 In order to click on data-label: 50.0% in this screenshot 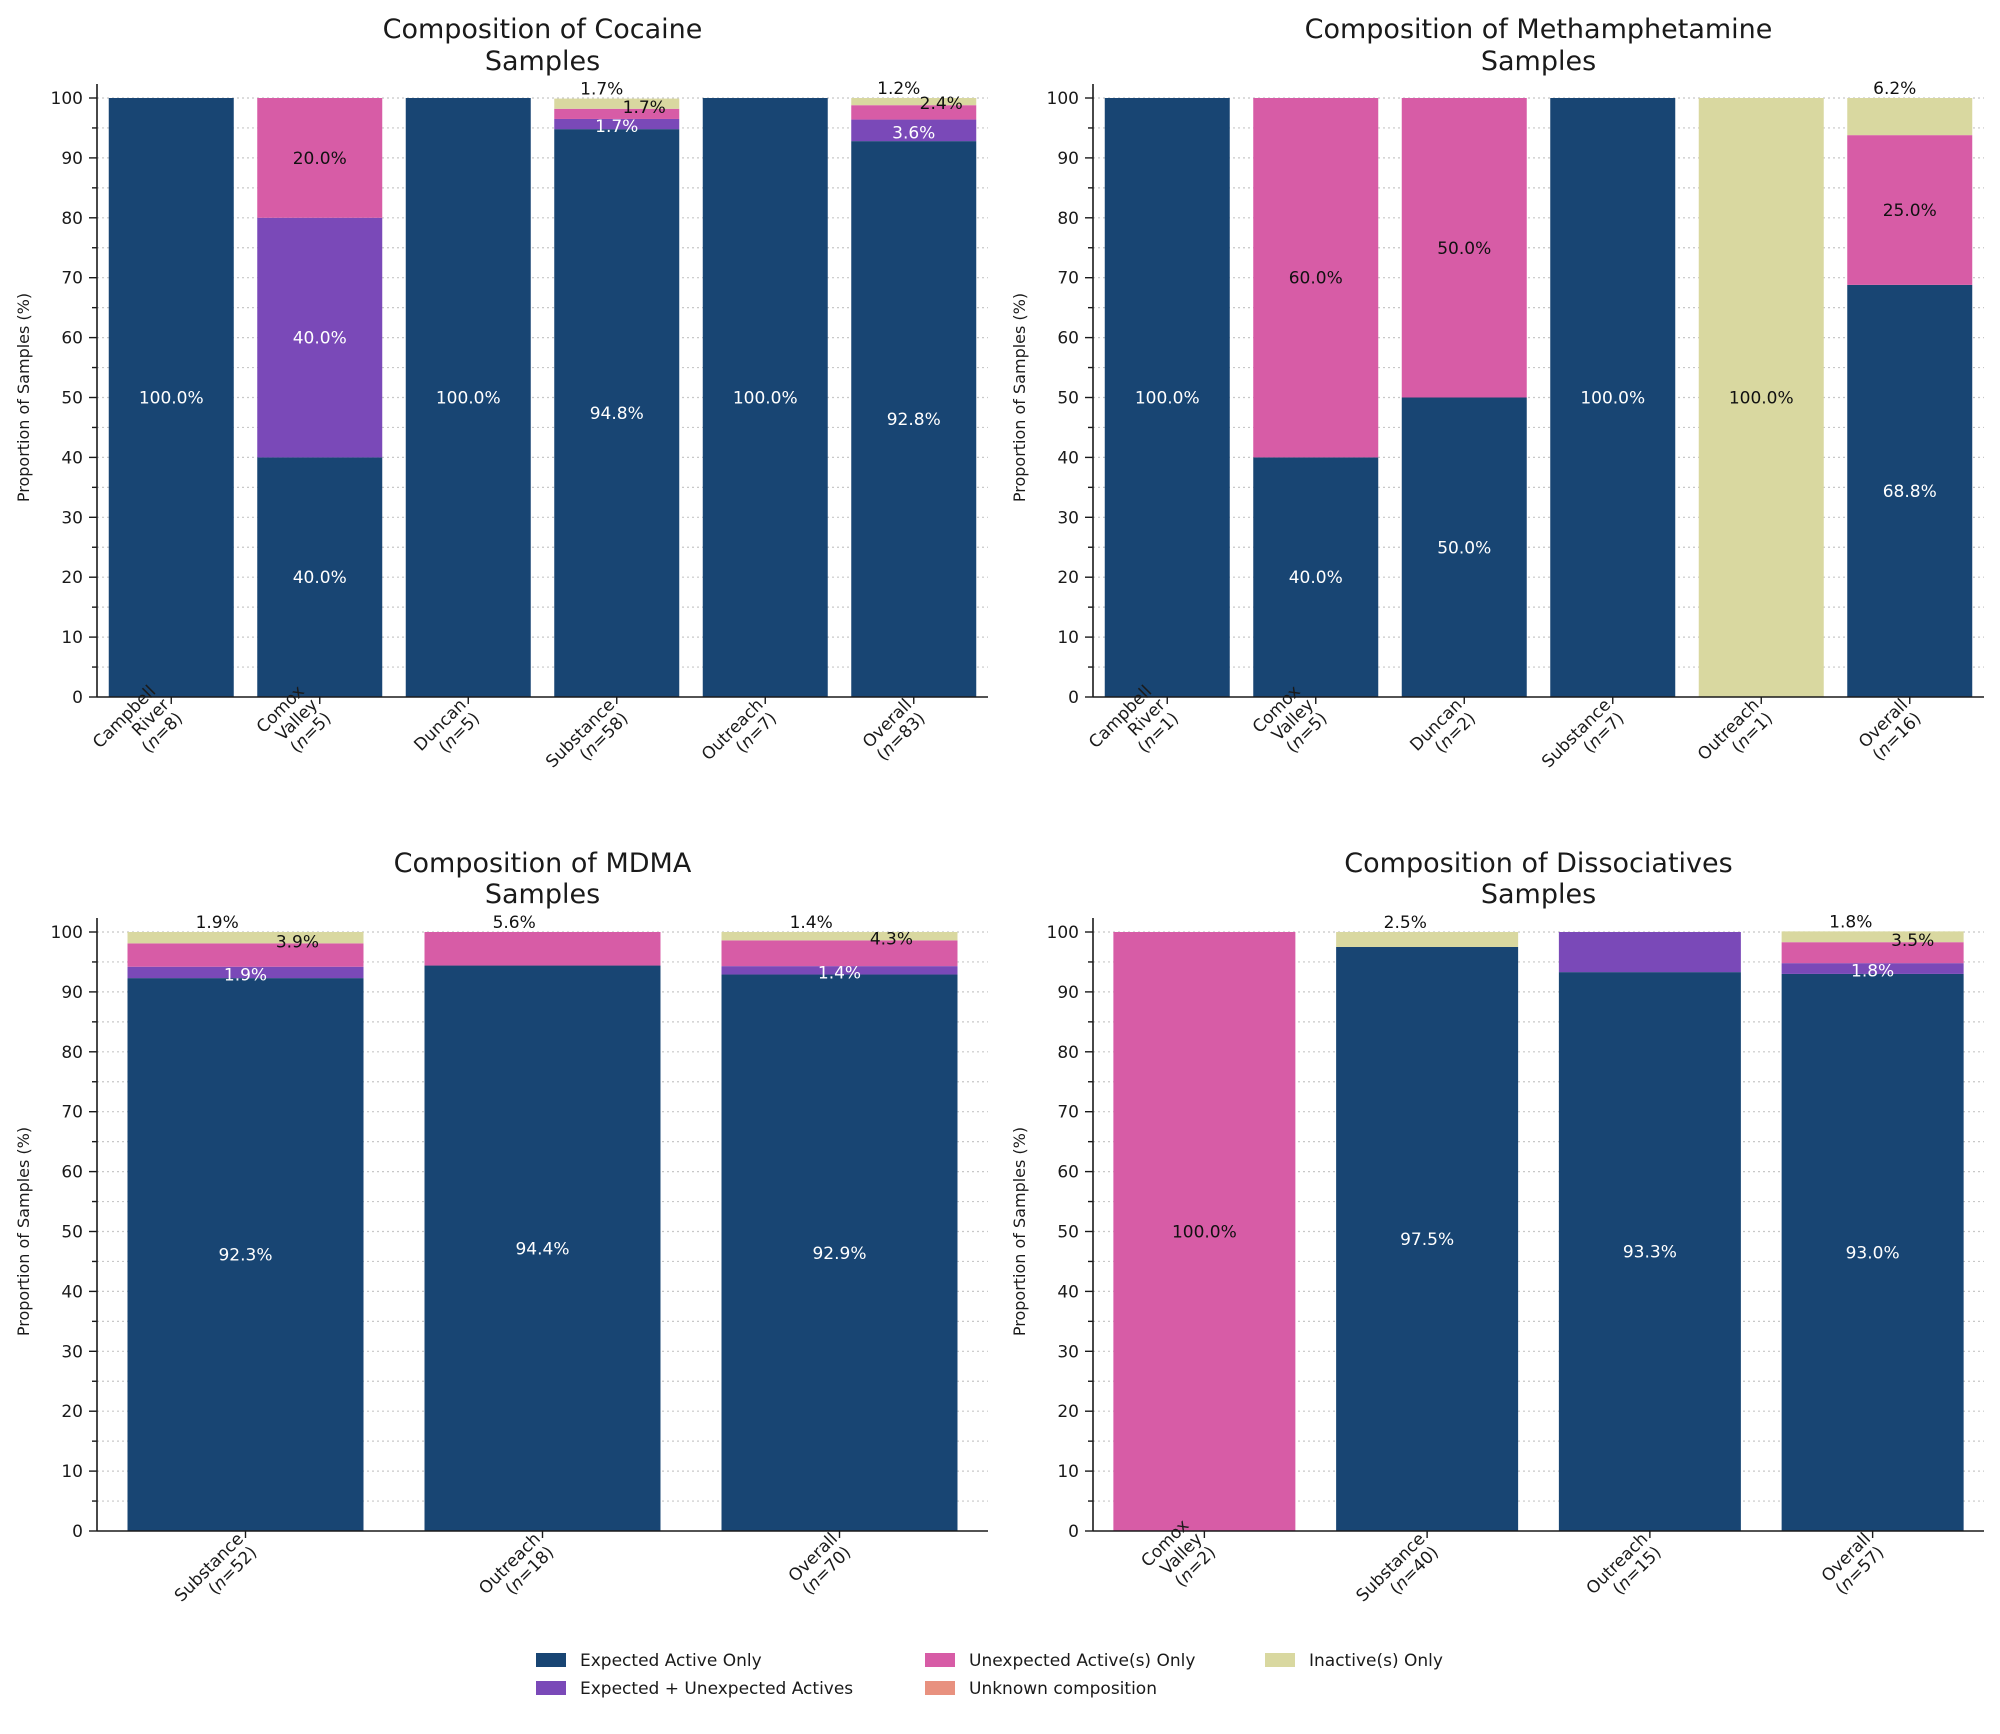, I will do `click(1464, 548)`.